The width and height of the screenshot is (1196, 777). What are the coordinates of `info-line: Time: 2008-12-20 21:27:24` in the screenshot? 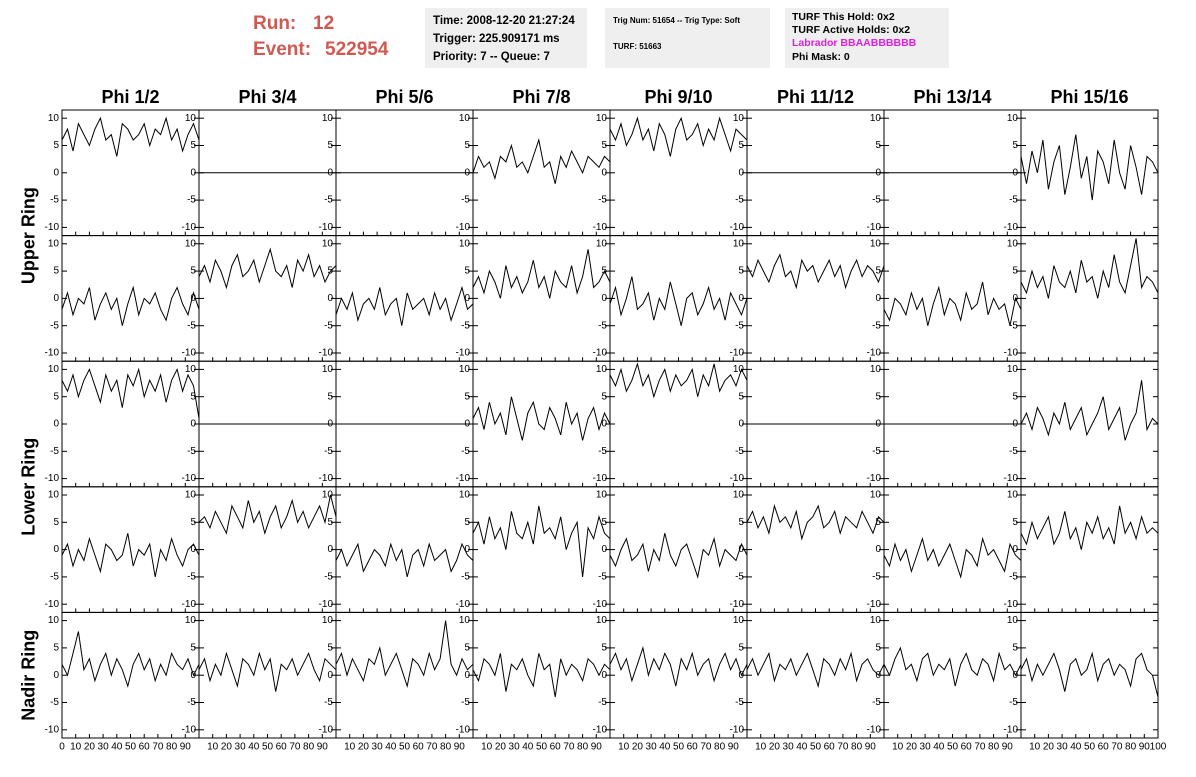 It's located at (504, 21).